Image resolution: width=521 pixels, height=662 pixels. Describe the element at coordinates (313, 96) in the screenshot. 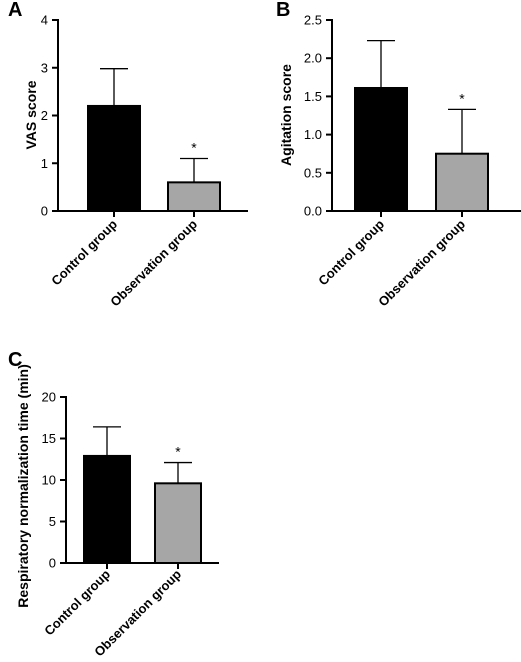

I see `y-tick-label: 1.5` at that location.